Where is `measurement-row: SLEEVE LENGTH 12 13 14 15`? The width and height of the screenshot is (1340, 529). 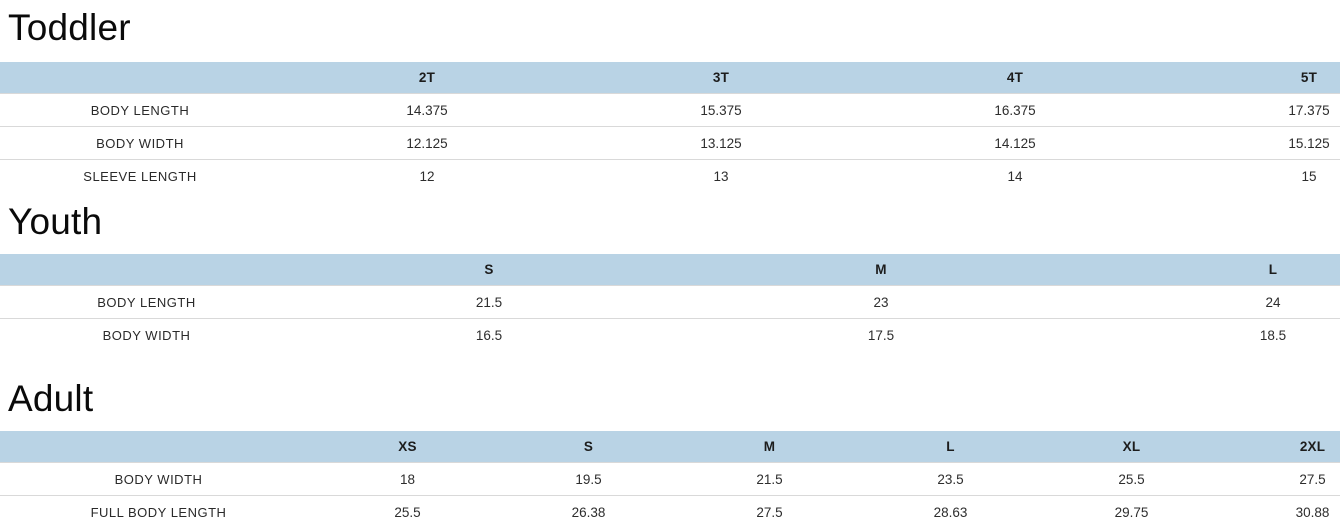
measurement-row: SLEEVE LENGTH 12 13 14 15 is located at coordinates (670, 175).